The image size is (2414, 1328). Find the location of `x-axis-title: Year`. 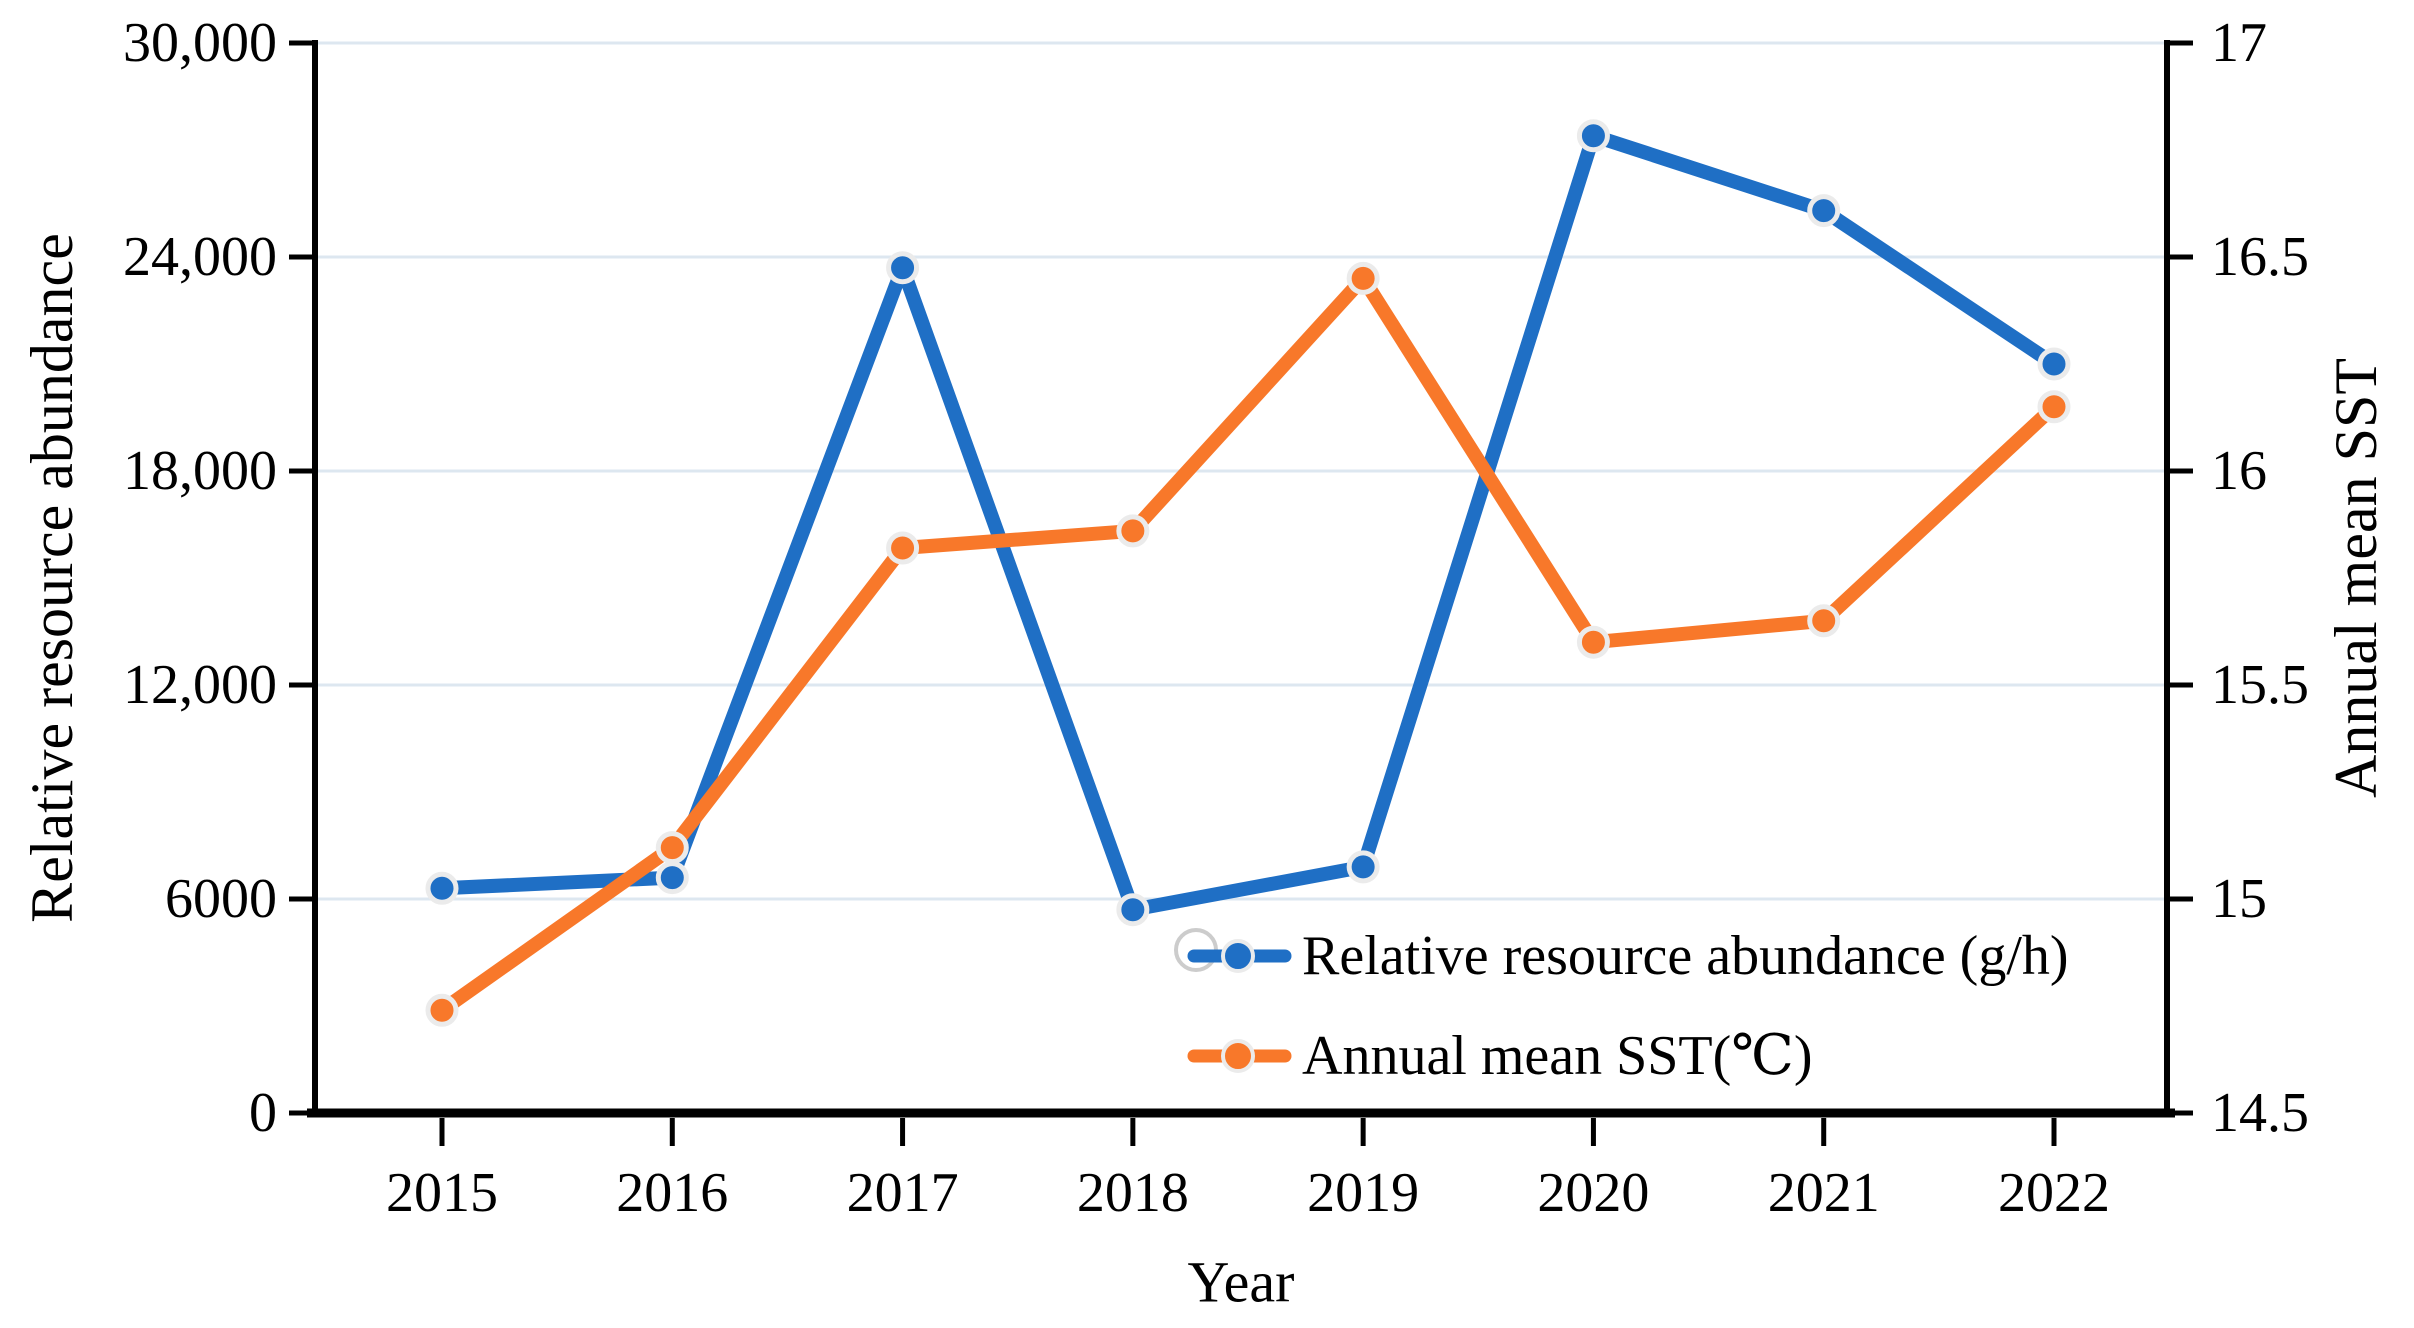

x-axis-title: Year is located at coordinates (1241, 1282).